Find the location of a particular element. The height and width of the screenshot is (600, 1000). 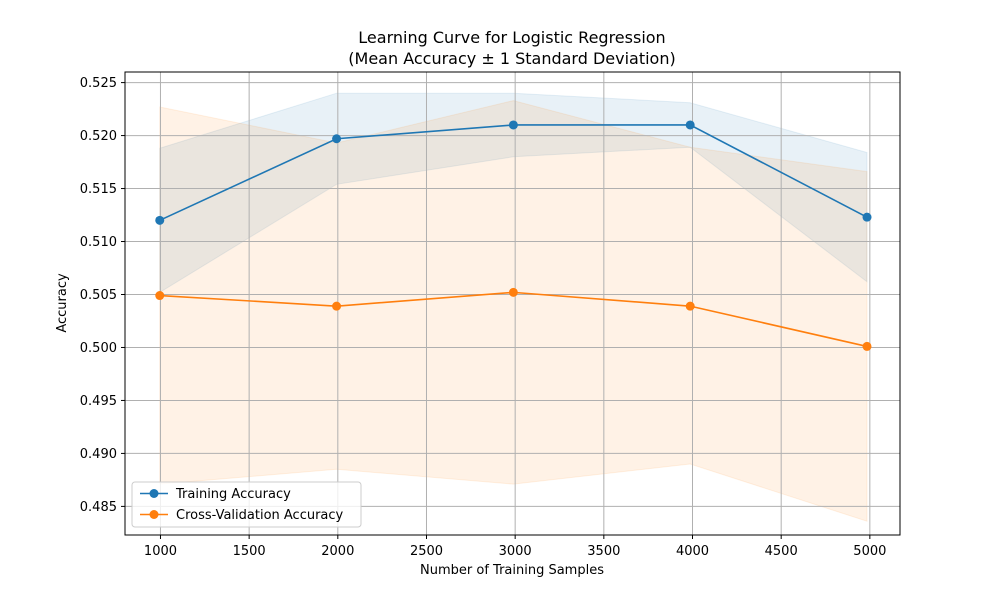

x-tick-label-7: 4500 is located at coordinates (781, 551).